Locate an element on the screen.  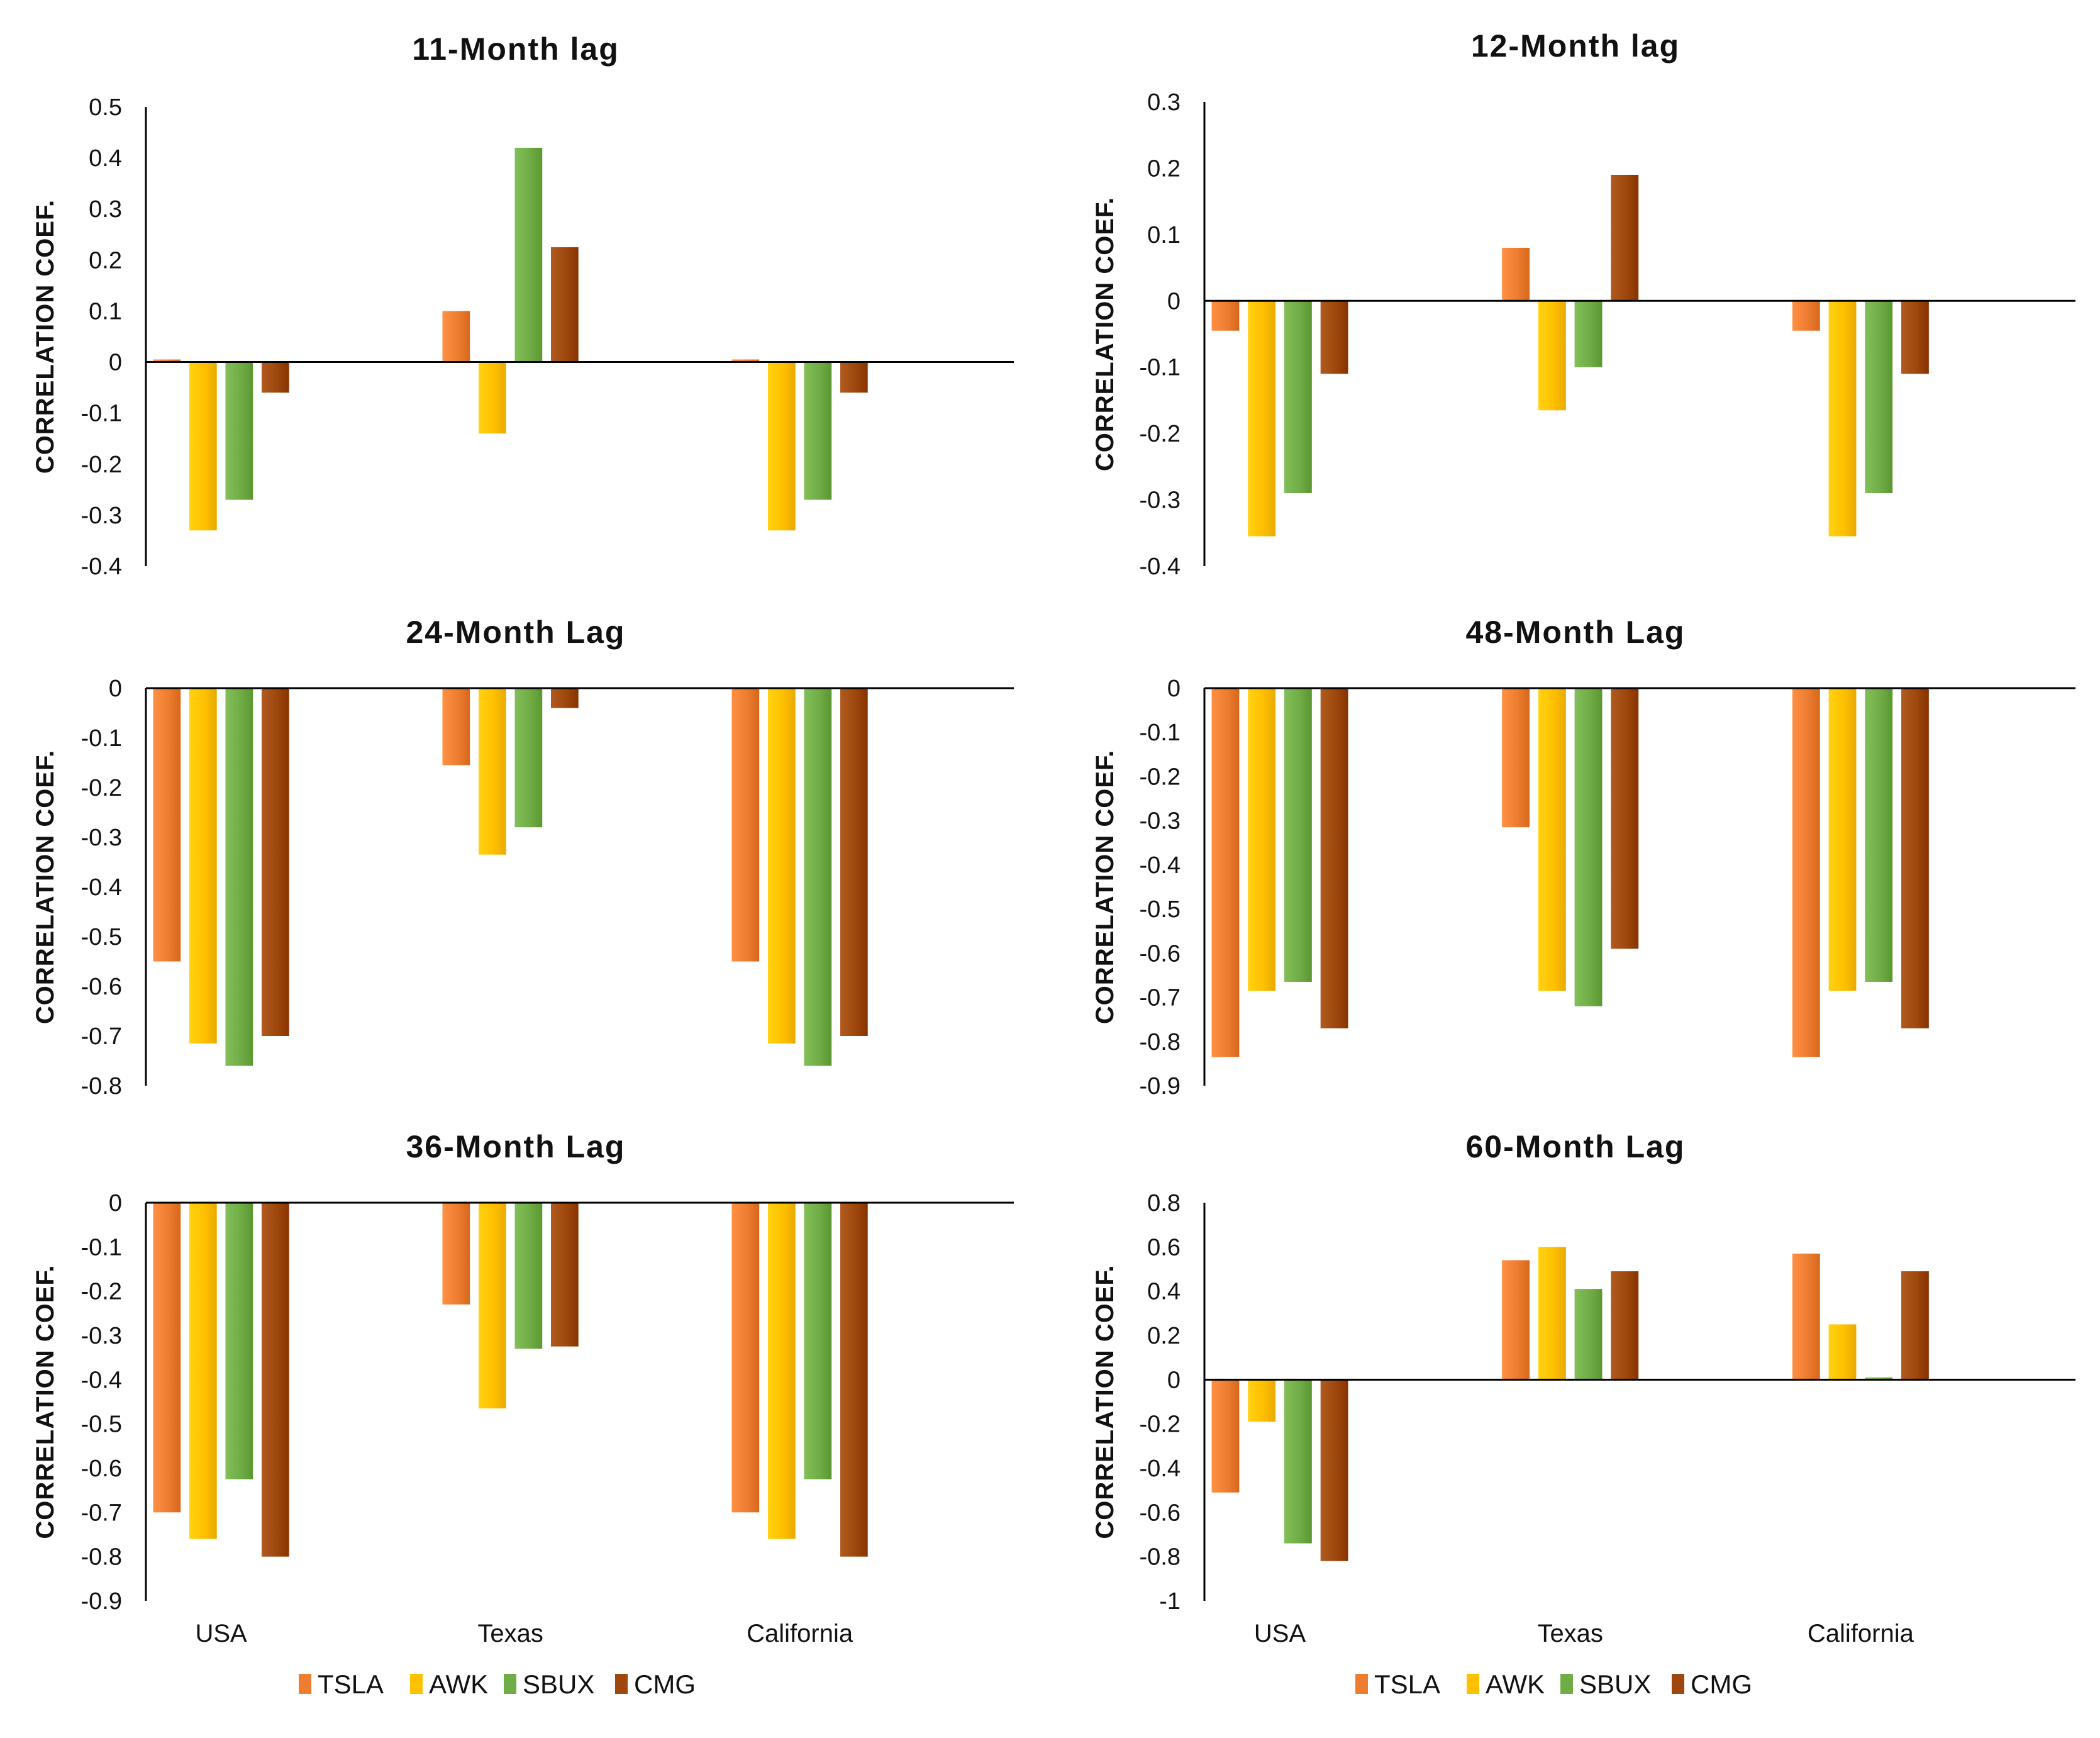
bar-sbux-usa is located at coordinates (239, 431).